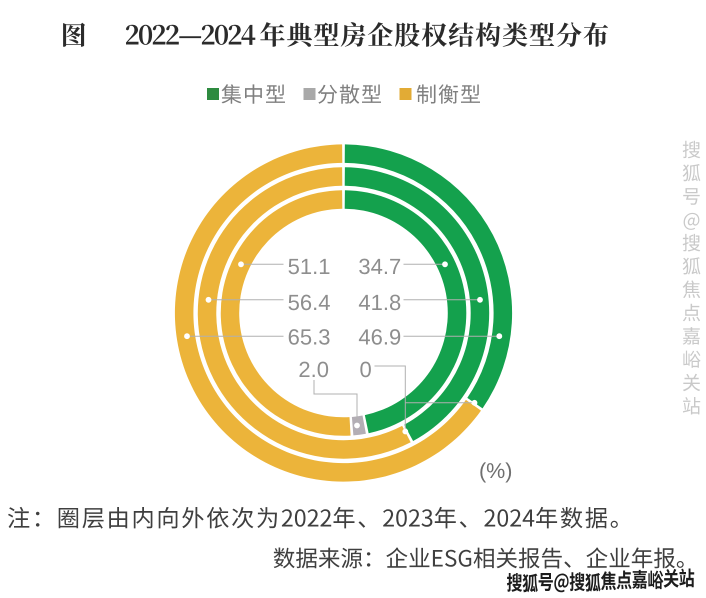 Image resolution: width=706 pixels, height=598 pixels. I want to click on svg-text: 65.3, so click(309, 336).